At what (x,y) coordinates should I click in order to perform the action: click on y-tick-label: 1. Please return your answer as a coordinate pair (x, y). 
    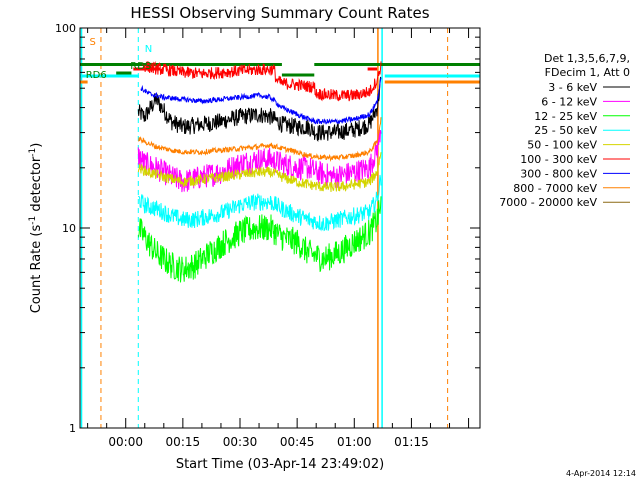
    Looking at the image, I should click on (72, 428).